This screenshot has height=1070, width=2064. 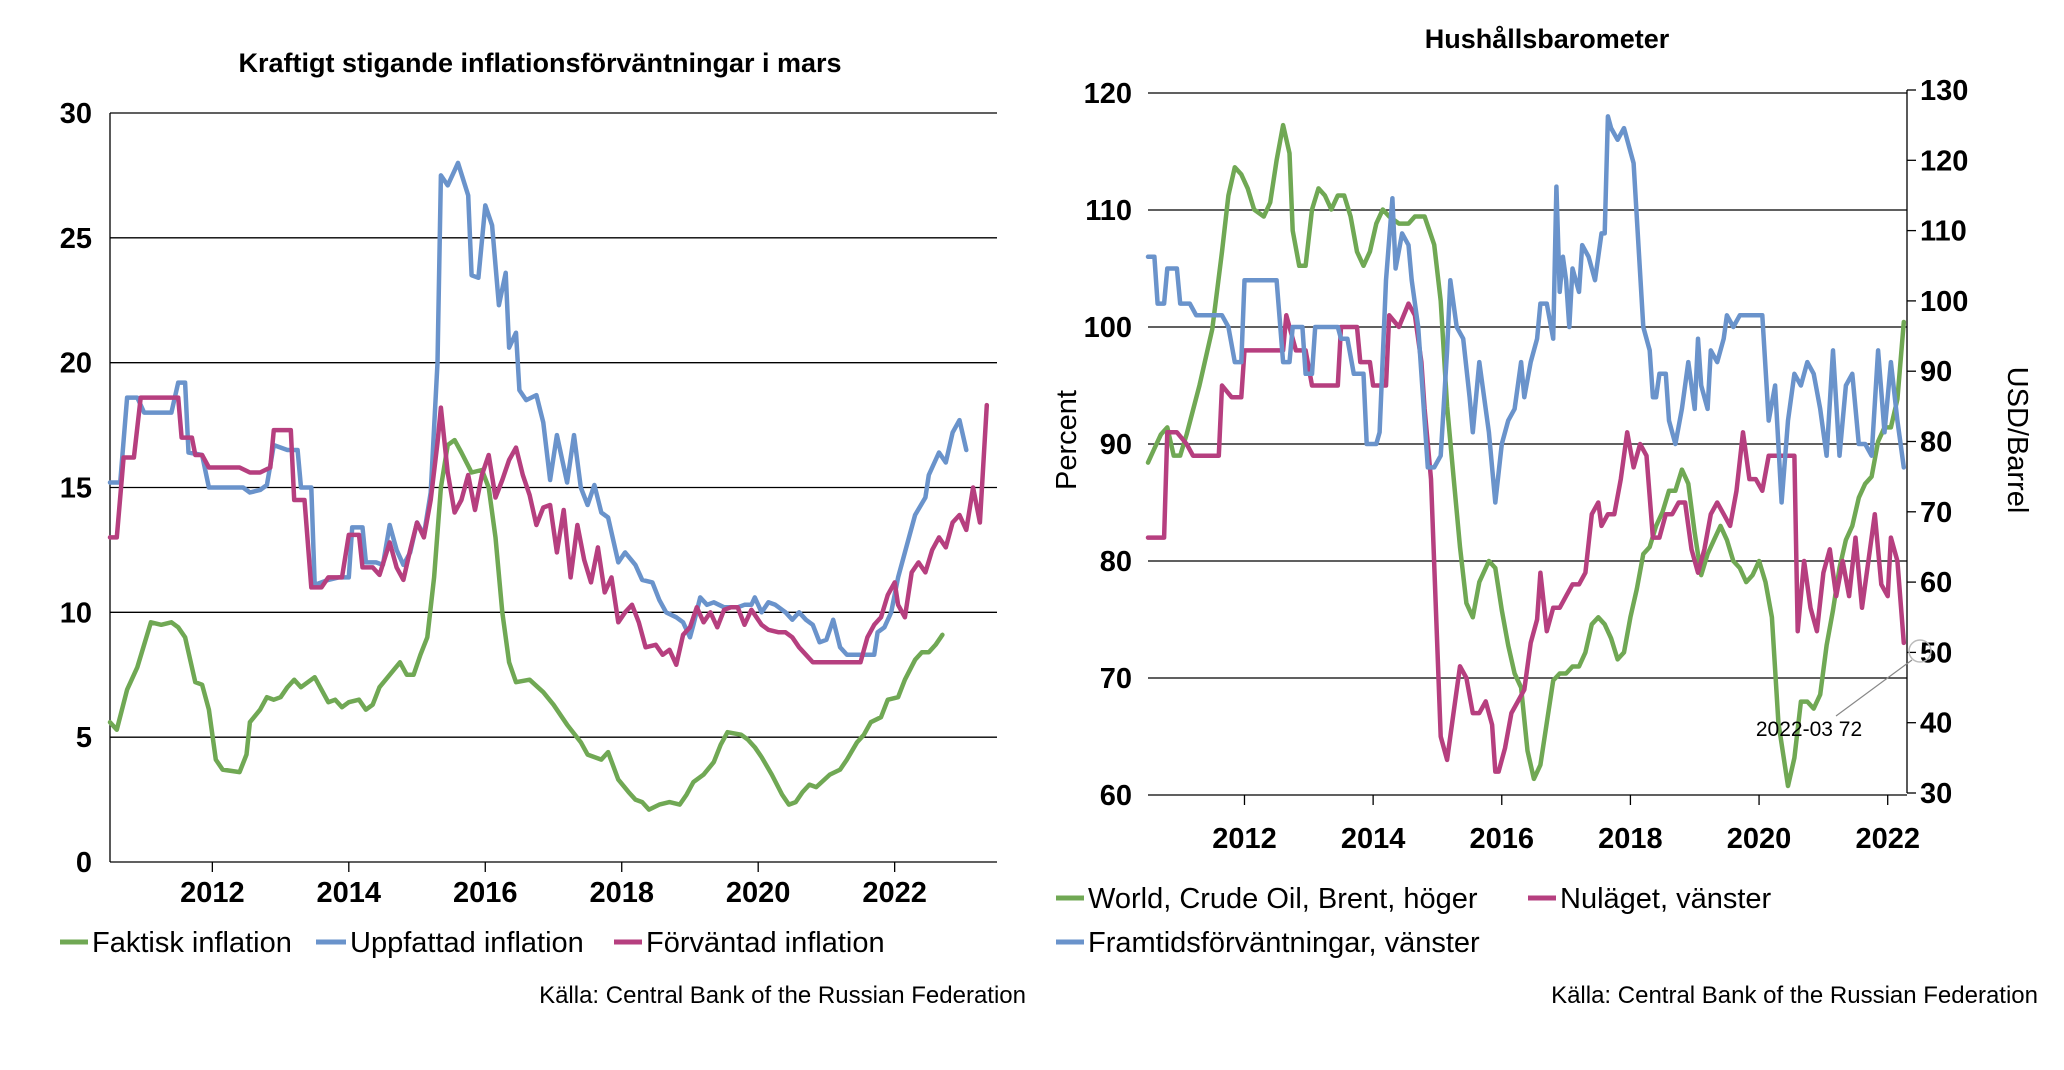 I want to click on left-tick-label-70: 70, so click(x=1116, y=679).